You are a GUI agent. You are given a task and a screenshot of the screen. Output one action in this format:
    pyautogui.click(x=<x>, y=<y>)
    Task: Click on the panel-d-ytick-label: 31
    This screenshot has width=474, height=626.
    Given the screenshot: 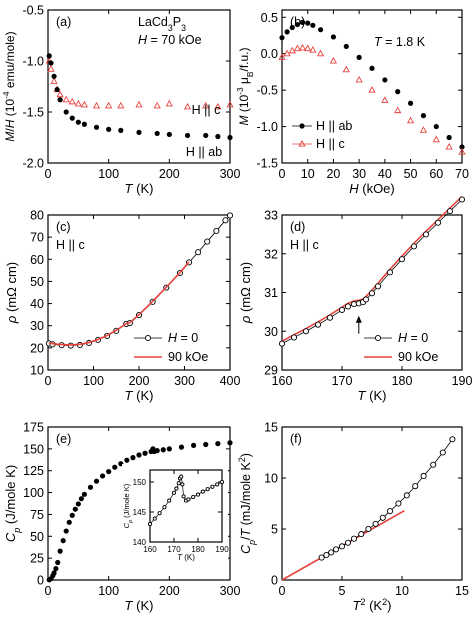 What is the action you would take?
    pyautogui.click(x=271, y=293)
    